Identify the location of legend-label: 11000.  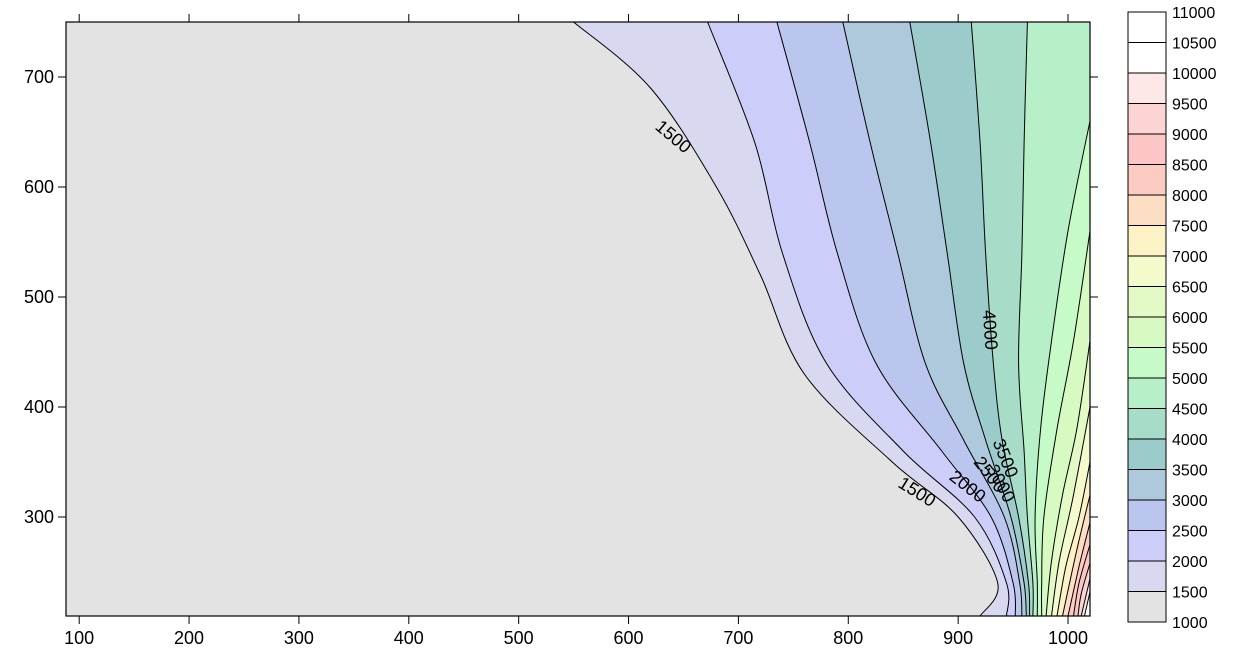
(1193, 13).